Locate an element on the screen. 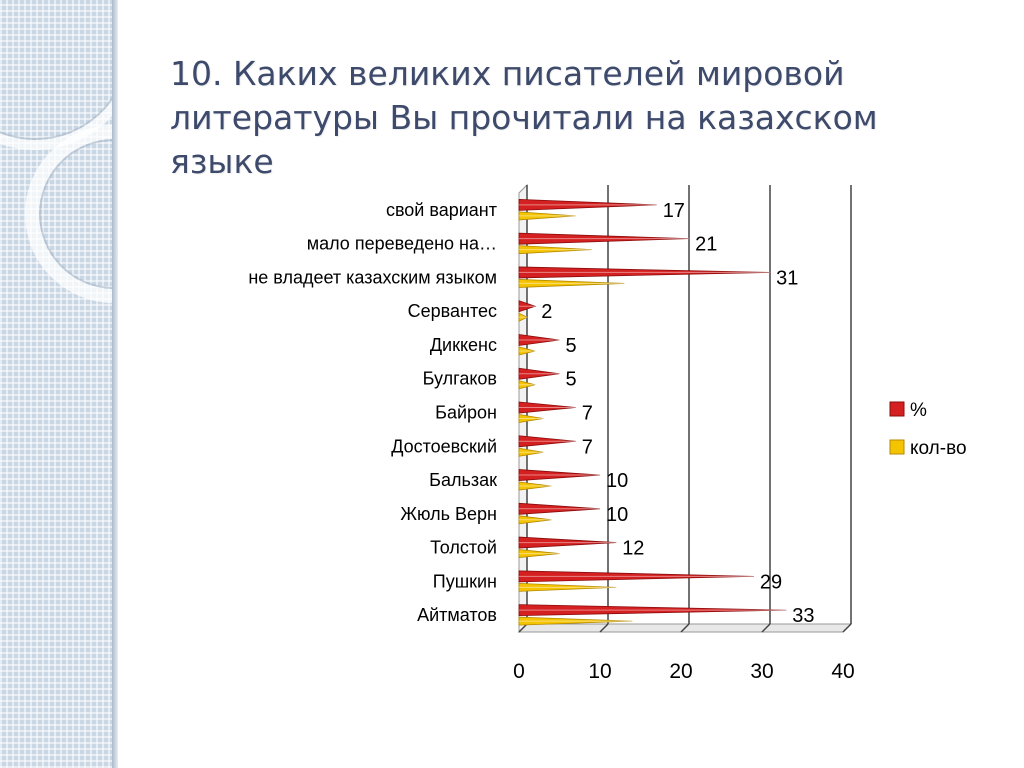 Image resolution: width=1024 pixels, height=768 pixels. x-tick-label: 0 is located at coordinates (519, 671).